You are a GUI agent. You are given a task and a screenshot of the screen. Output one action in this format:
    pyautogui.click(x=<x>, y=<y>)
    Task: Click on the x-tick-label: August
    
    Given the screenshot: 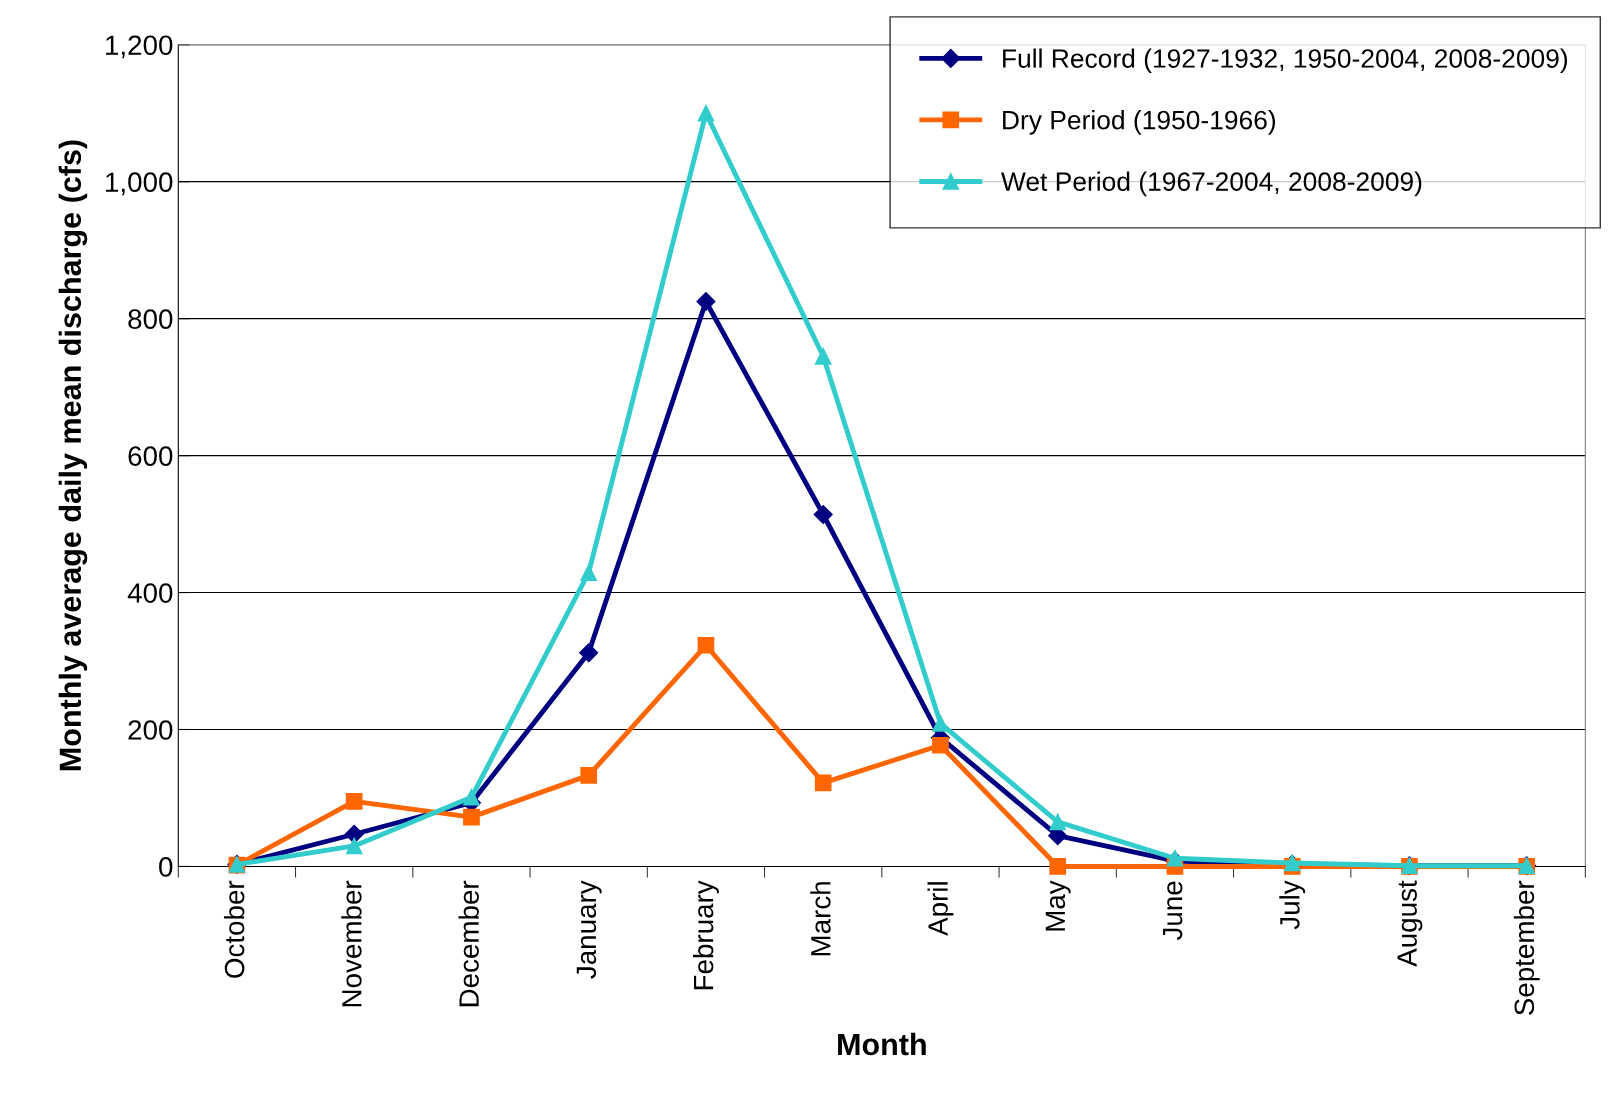 What is the action you would take?
    pyautogui.click(x=1410, y=923)
    